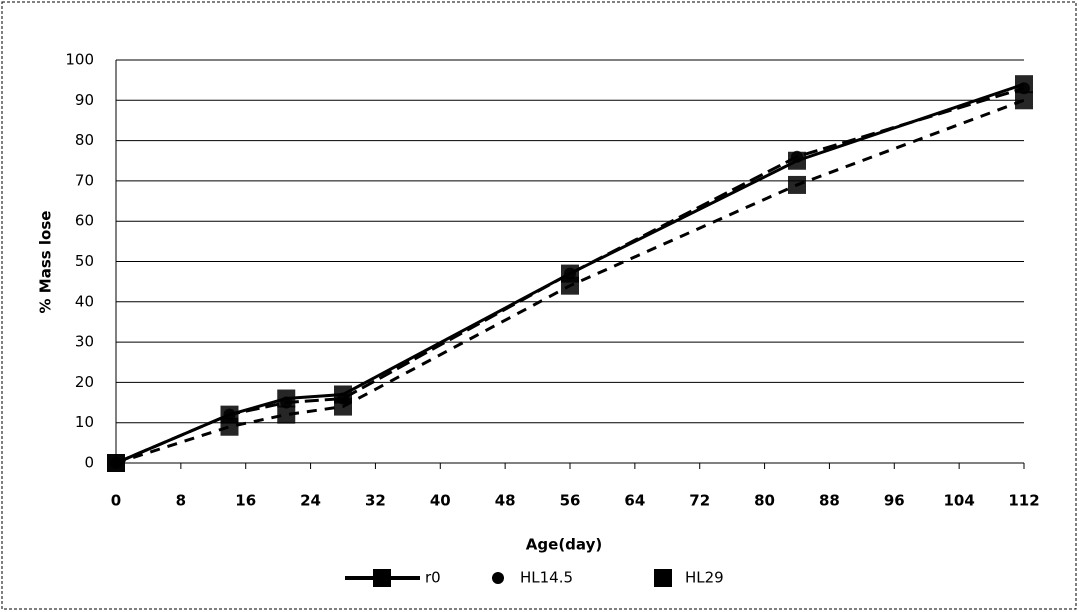  What do you see at coordinates (958, 501) in the screenshot?
I see `x-tick-label: 104` at bounding box center [958, 501].